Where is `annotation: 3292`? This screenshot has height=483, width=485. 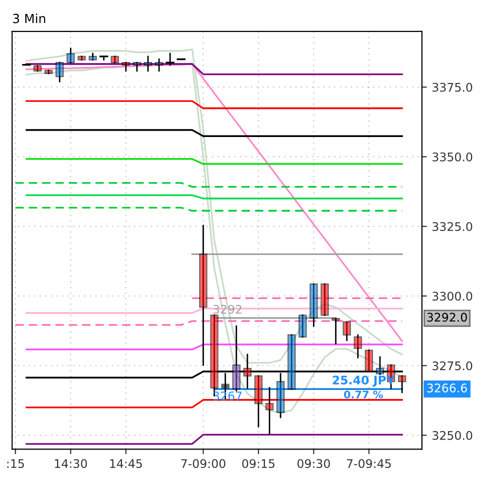 annotation: 3292 is located at coordinates (227, 309).